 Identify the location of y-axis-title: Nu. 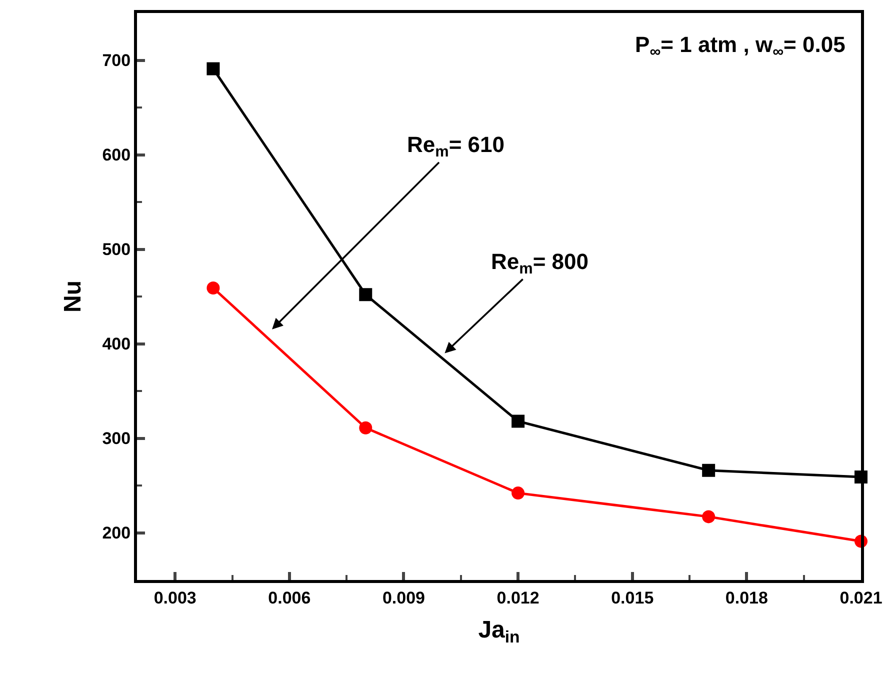
(72, 296).